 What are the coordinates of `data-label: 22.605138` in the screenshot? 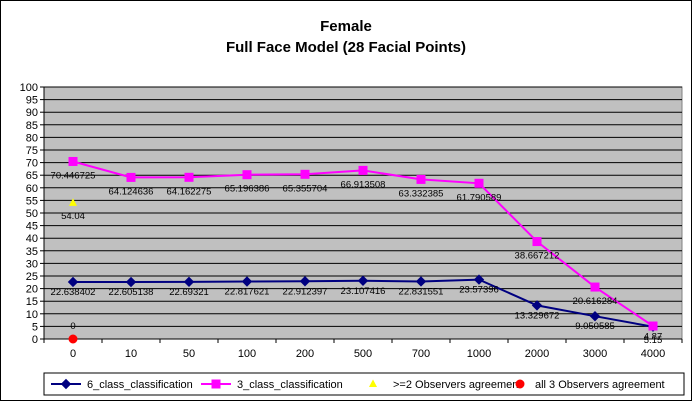 It's located at (131, 292).